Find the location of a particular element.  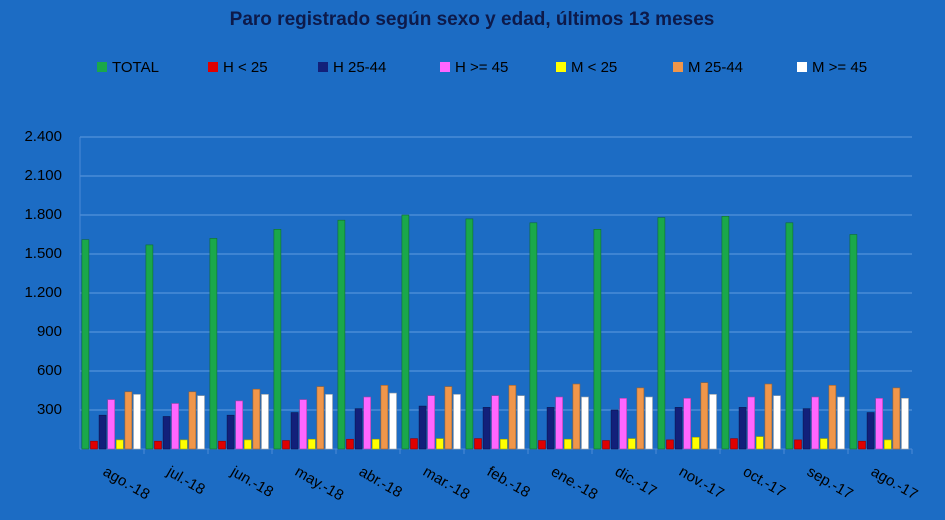

x-tick-label: dic.-17 is located at coordinates (635, 481).